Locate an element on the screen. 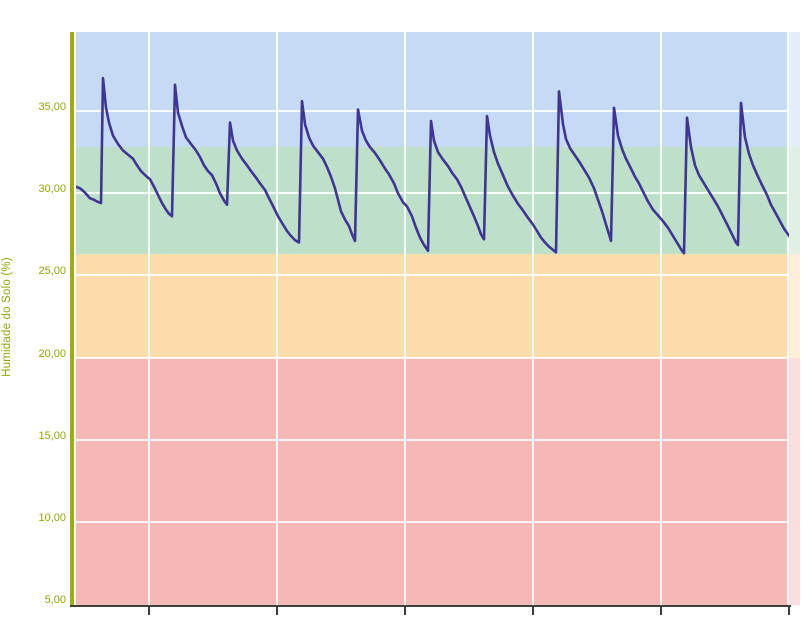  y-tick-label-15: 15,00 is located at coordinates (52, 435).